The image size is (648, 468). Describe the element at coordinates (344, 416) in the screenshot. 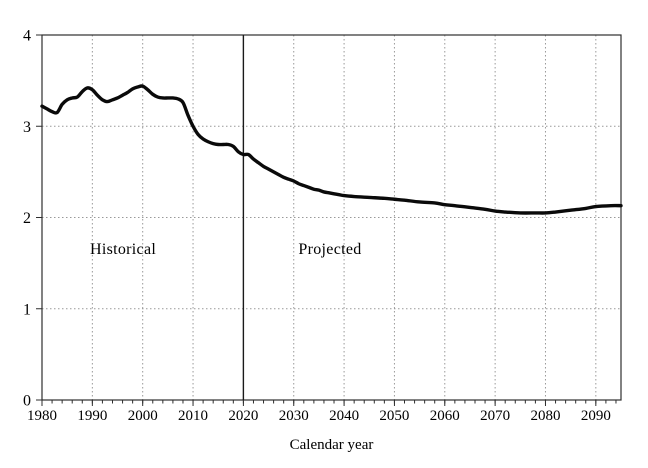

I see `x-tick-label: 2040` at that location.